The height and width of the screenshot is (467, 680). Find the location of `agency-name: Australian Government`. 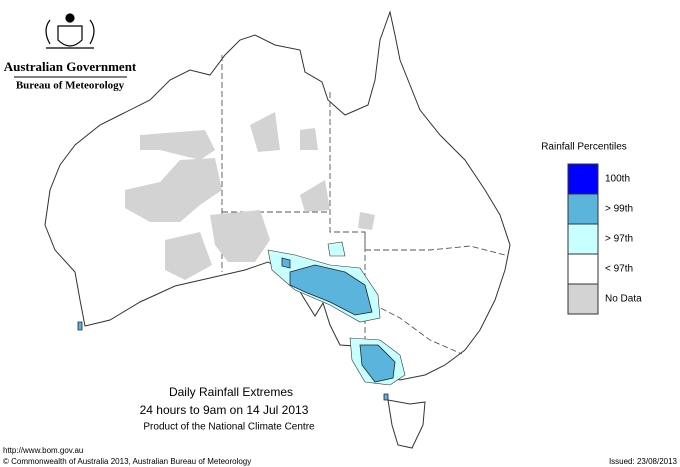

agency-name: Australian Government is located at coordinates (70, 66).